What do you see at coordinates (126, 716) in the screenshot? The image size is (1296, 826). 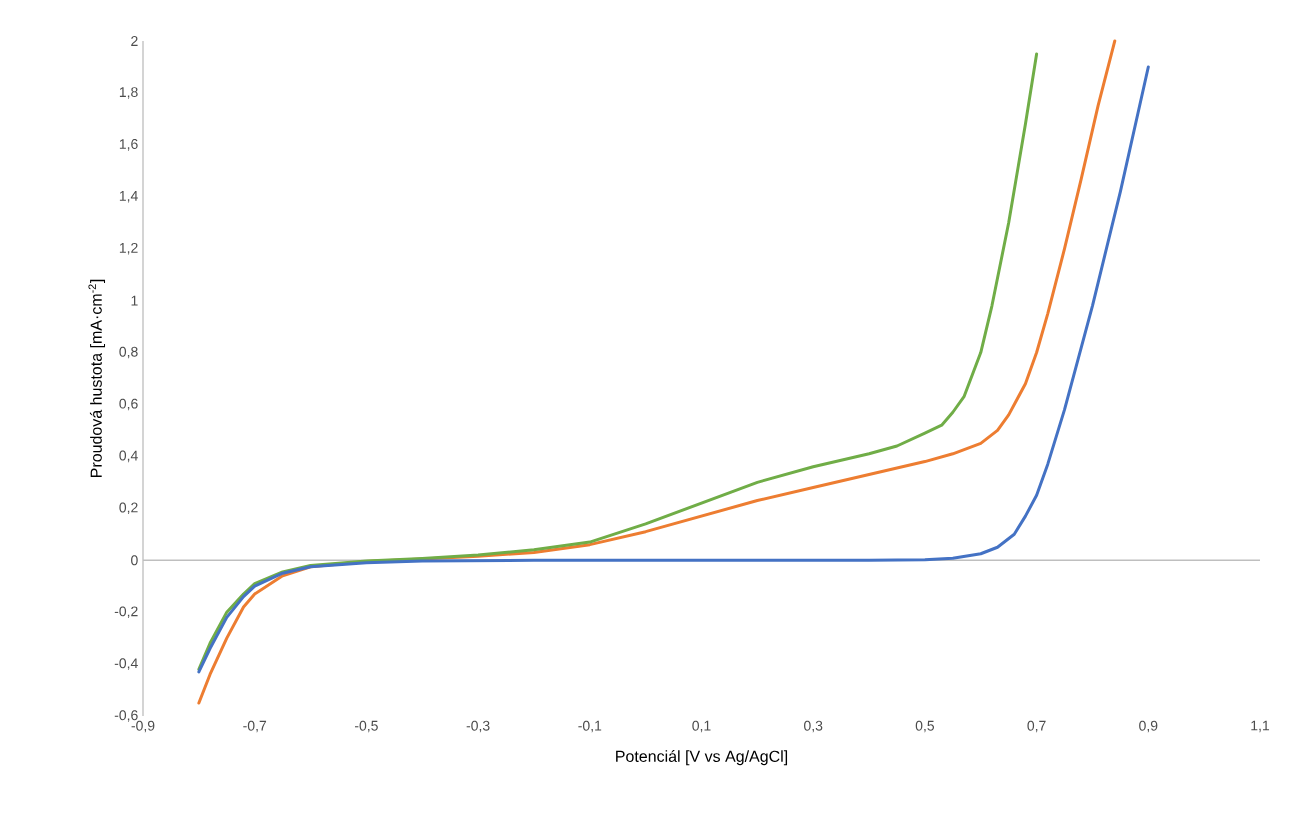 I see `y-tick-label: -0,6` at bounding box center [126, 716].